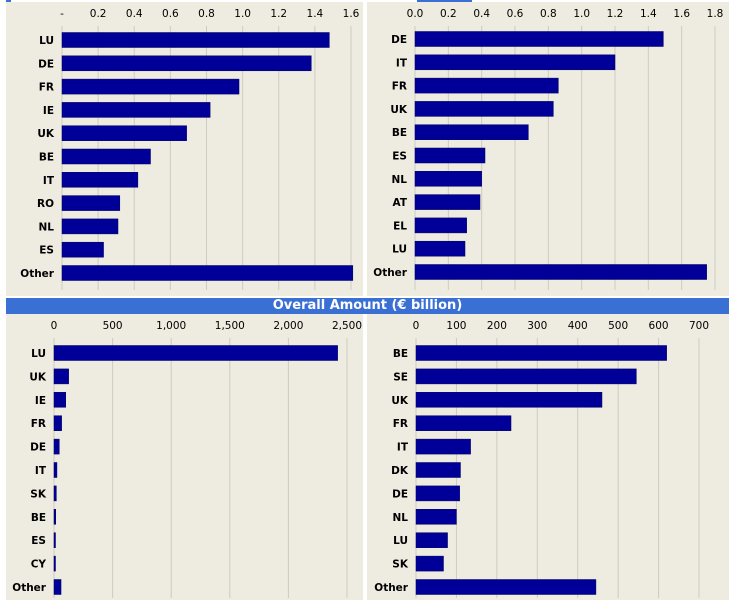 The image size is (737, 600). I want to click on category-label: RO, so click(45, 204).